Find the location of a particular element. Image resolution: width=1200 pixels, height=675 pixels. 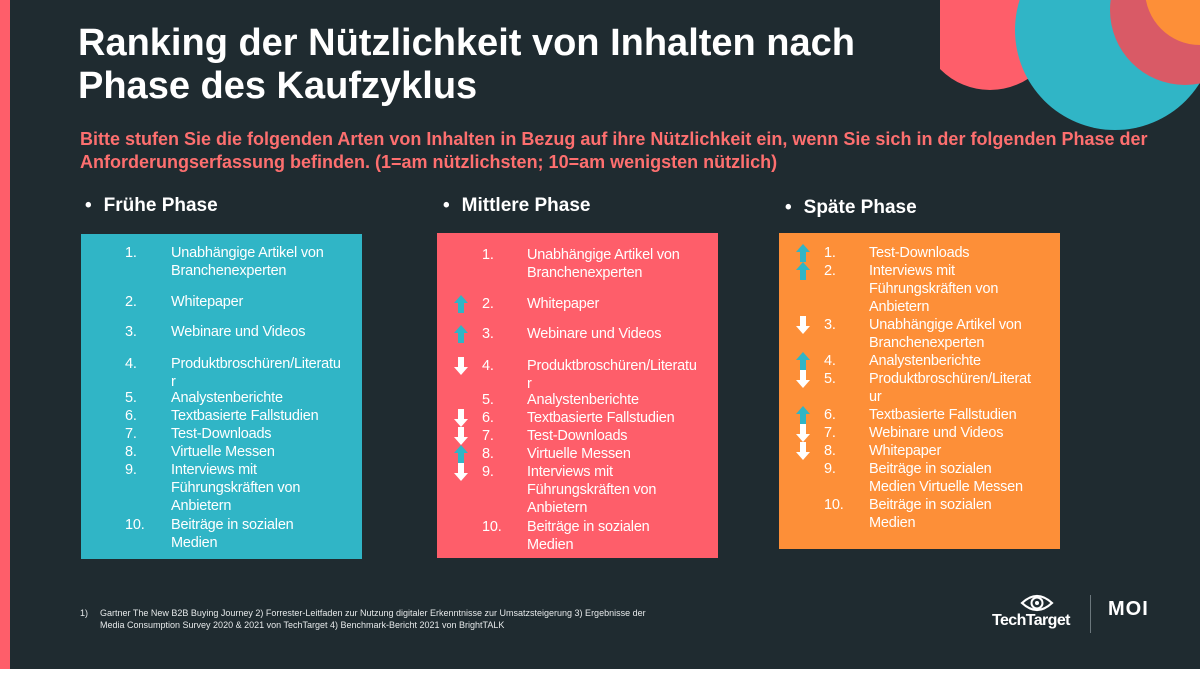

item-text-line: r is located at coordinates (529, 384).